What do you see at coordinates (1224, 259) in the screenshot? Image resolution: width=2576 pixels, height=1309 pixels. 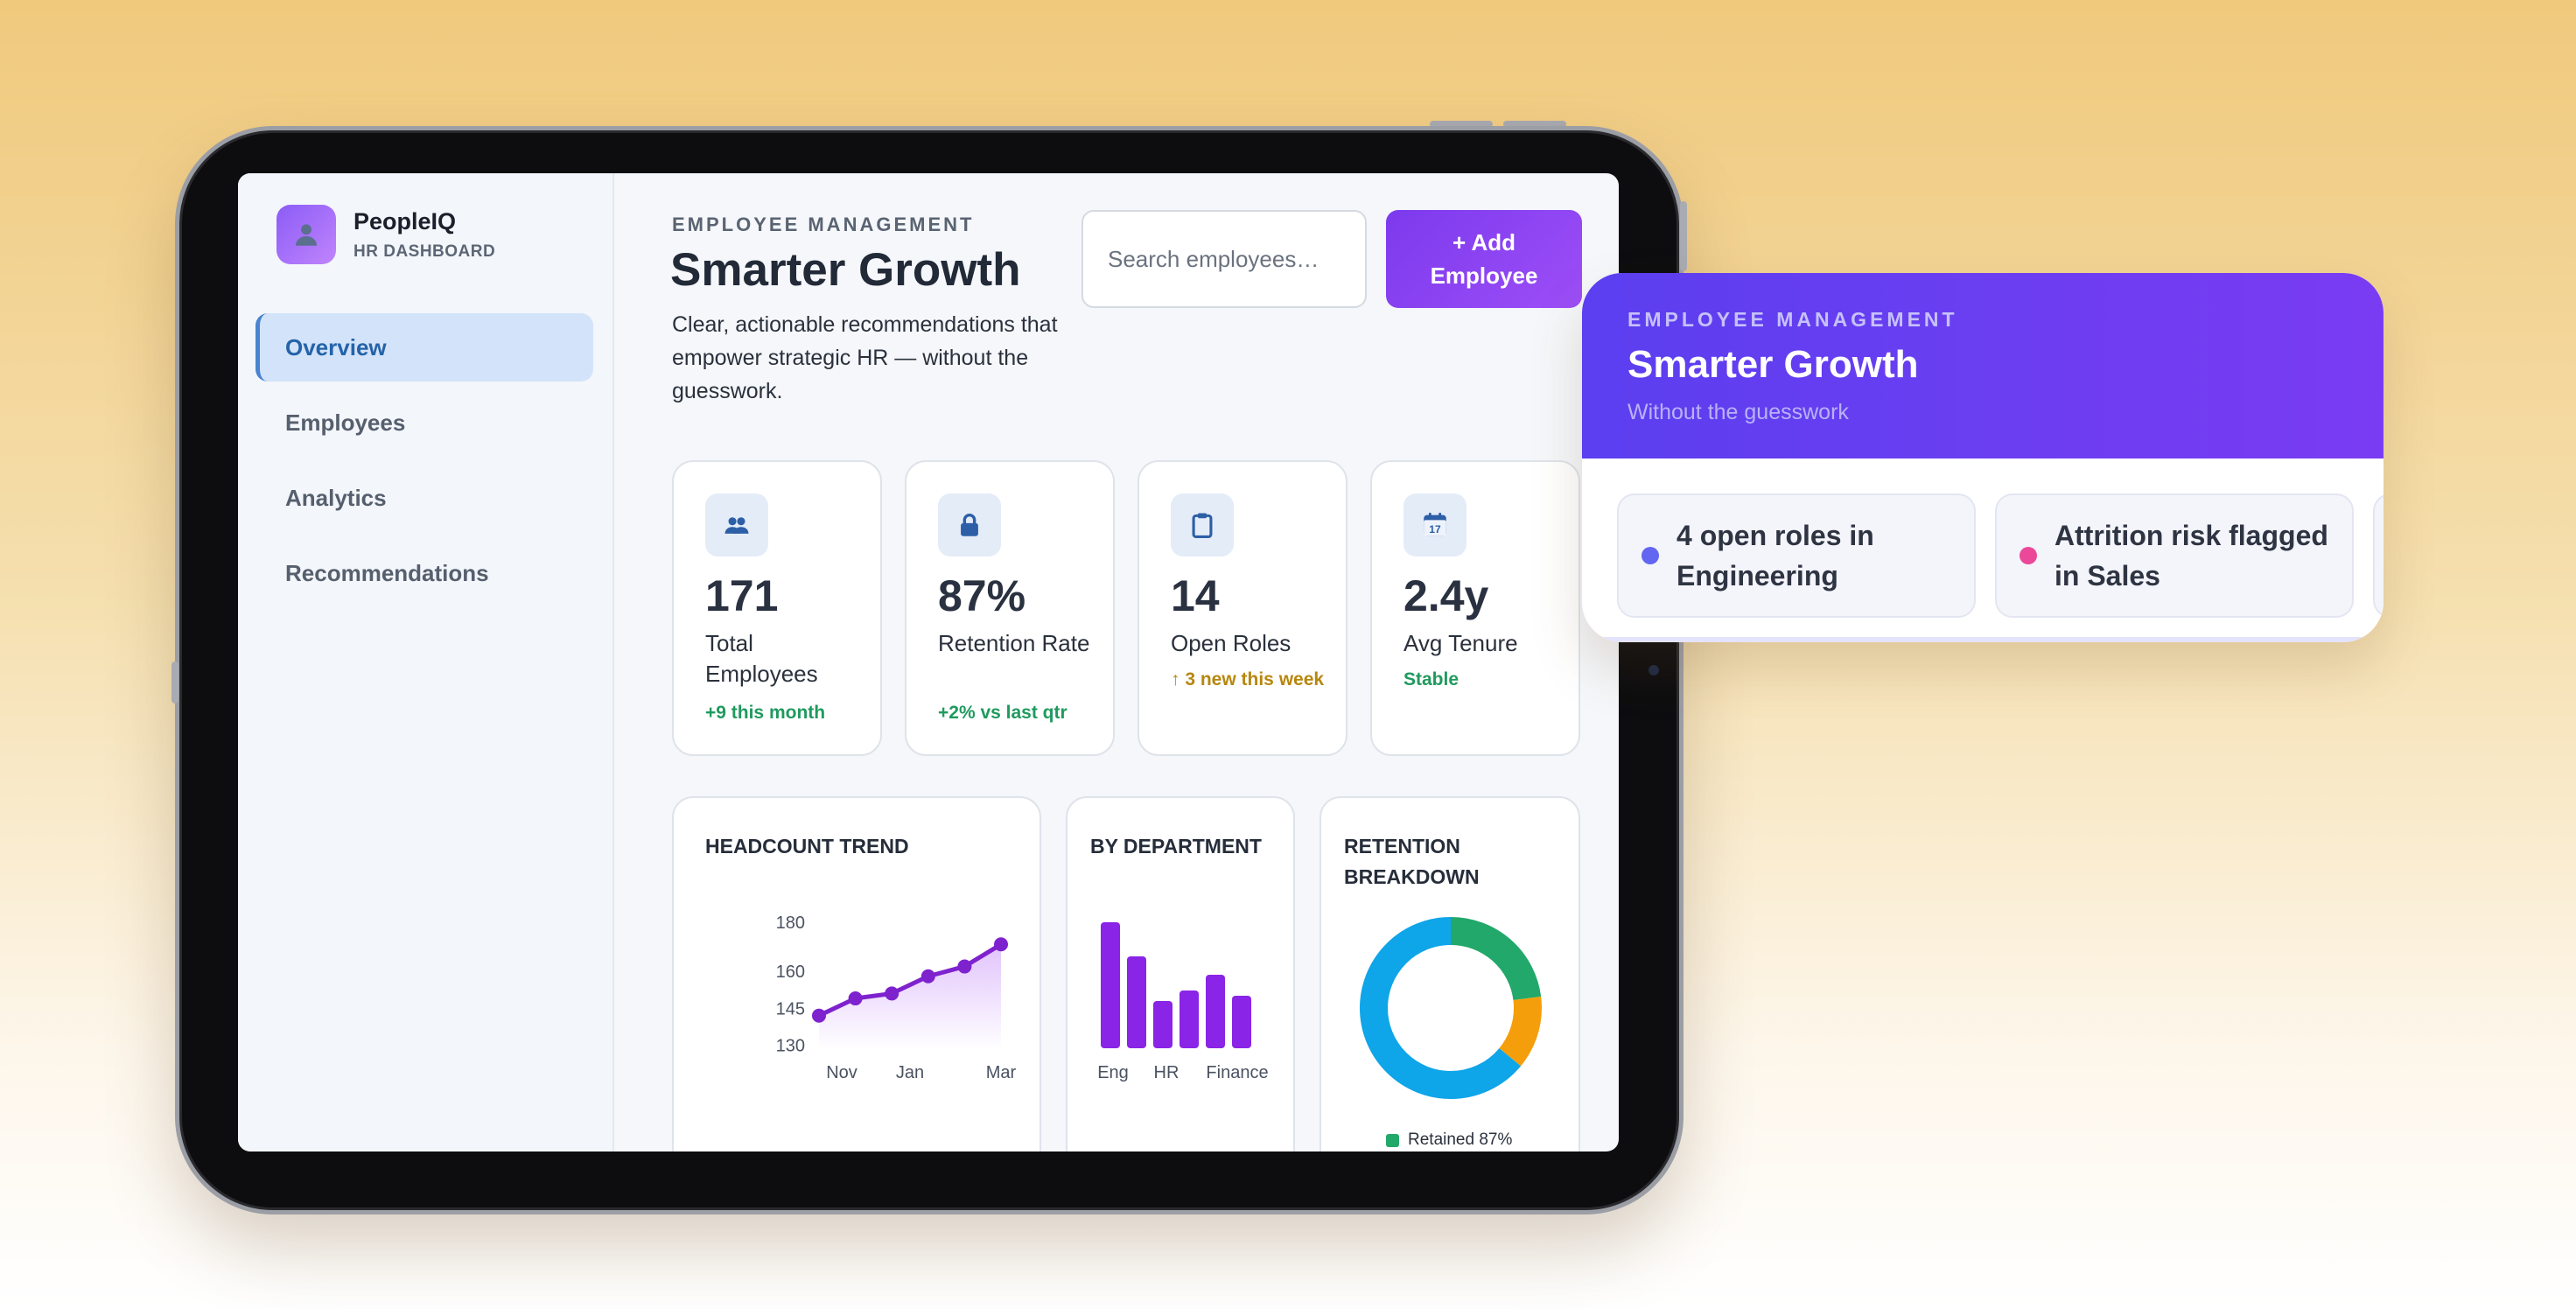 I see `search-input` at bounding box center [1224, 259].